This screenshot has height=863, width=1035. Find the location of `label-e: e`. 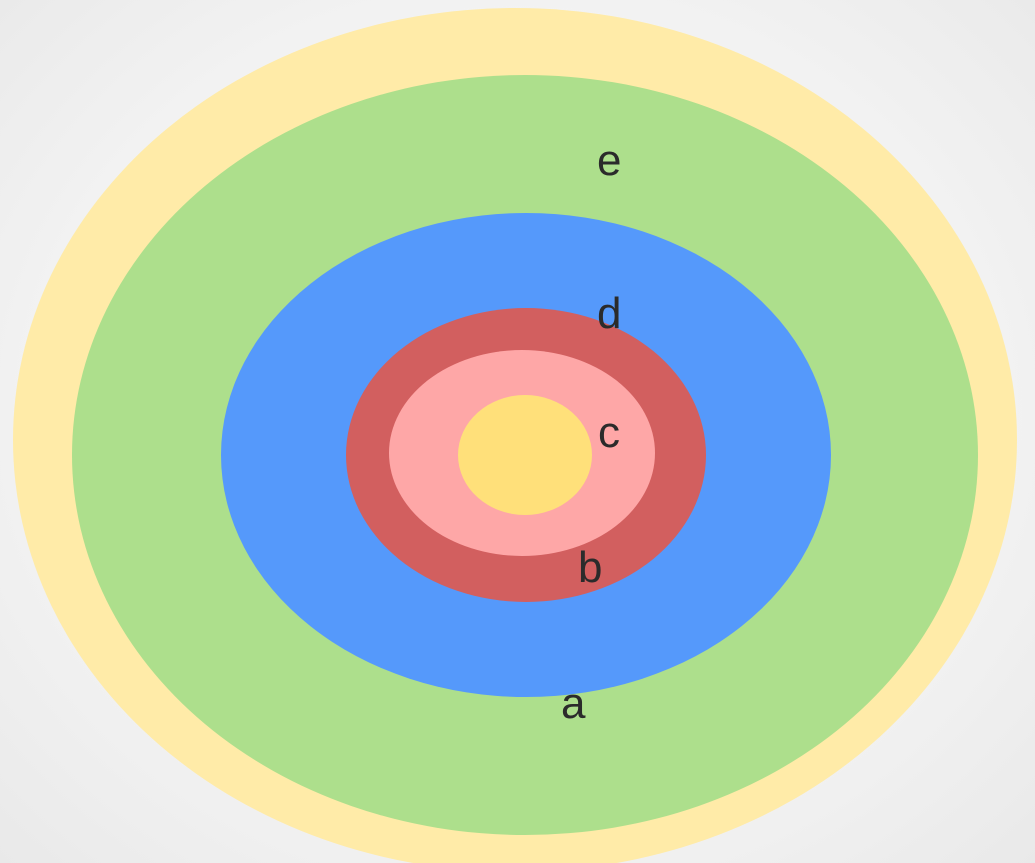

label-e: e is located at coordinates (609, 160).